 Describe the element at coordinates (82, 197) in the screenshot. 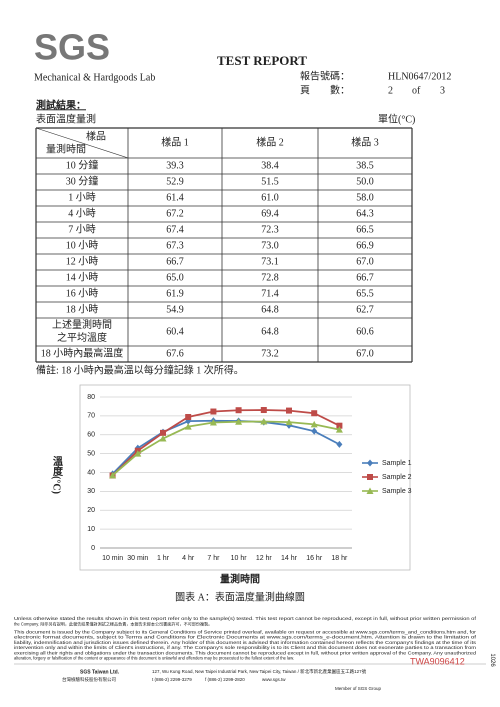

I see `row-label: 1 小時` at that location.